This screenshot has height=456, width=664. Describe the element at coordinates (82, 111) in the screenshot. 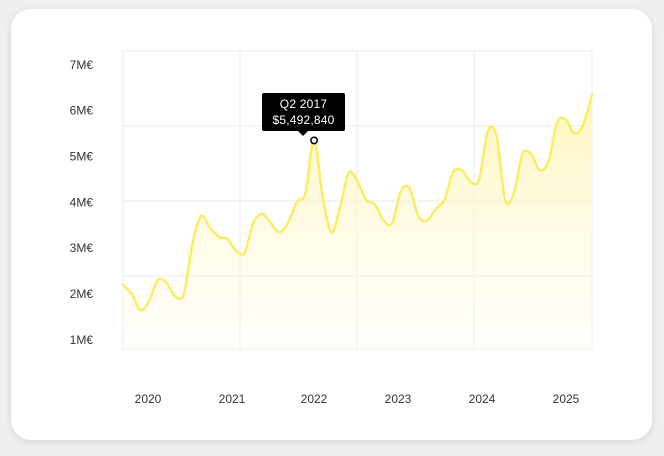

I see `y-tick-label: 6M€` at that location.